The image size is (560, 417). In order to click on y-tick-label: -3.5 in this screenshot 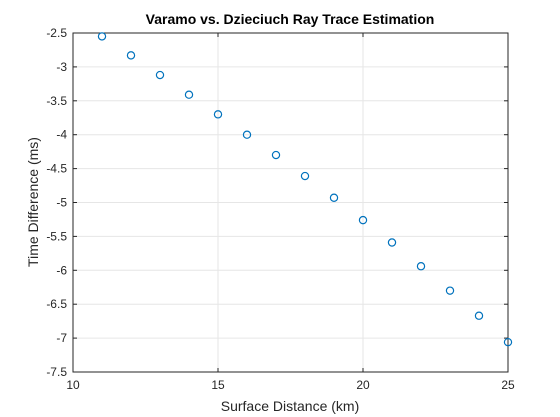, I will do `click(56, 101)`.